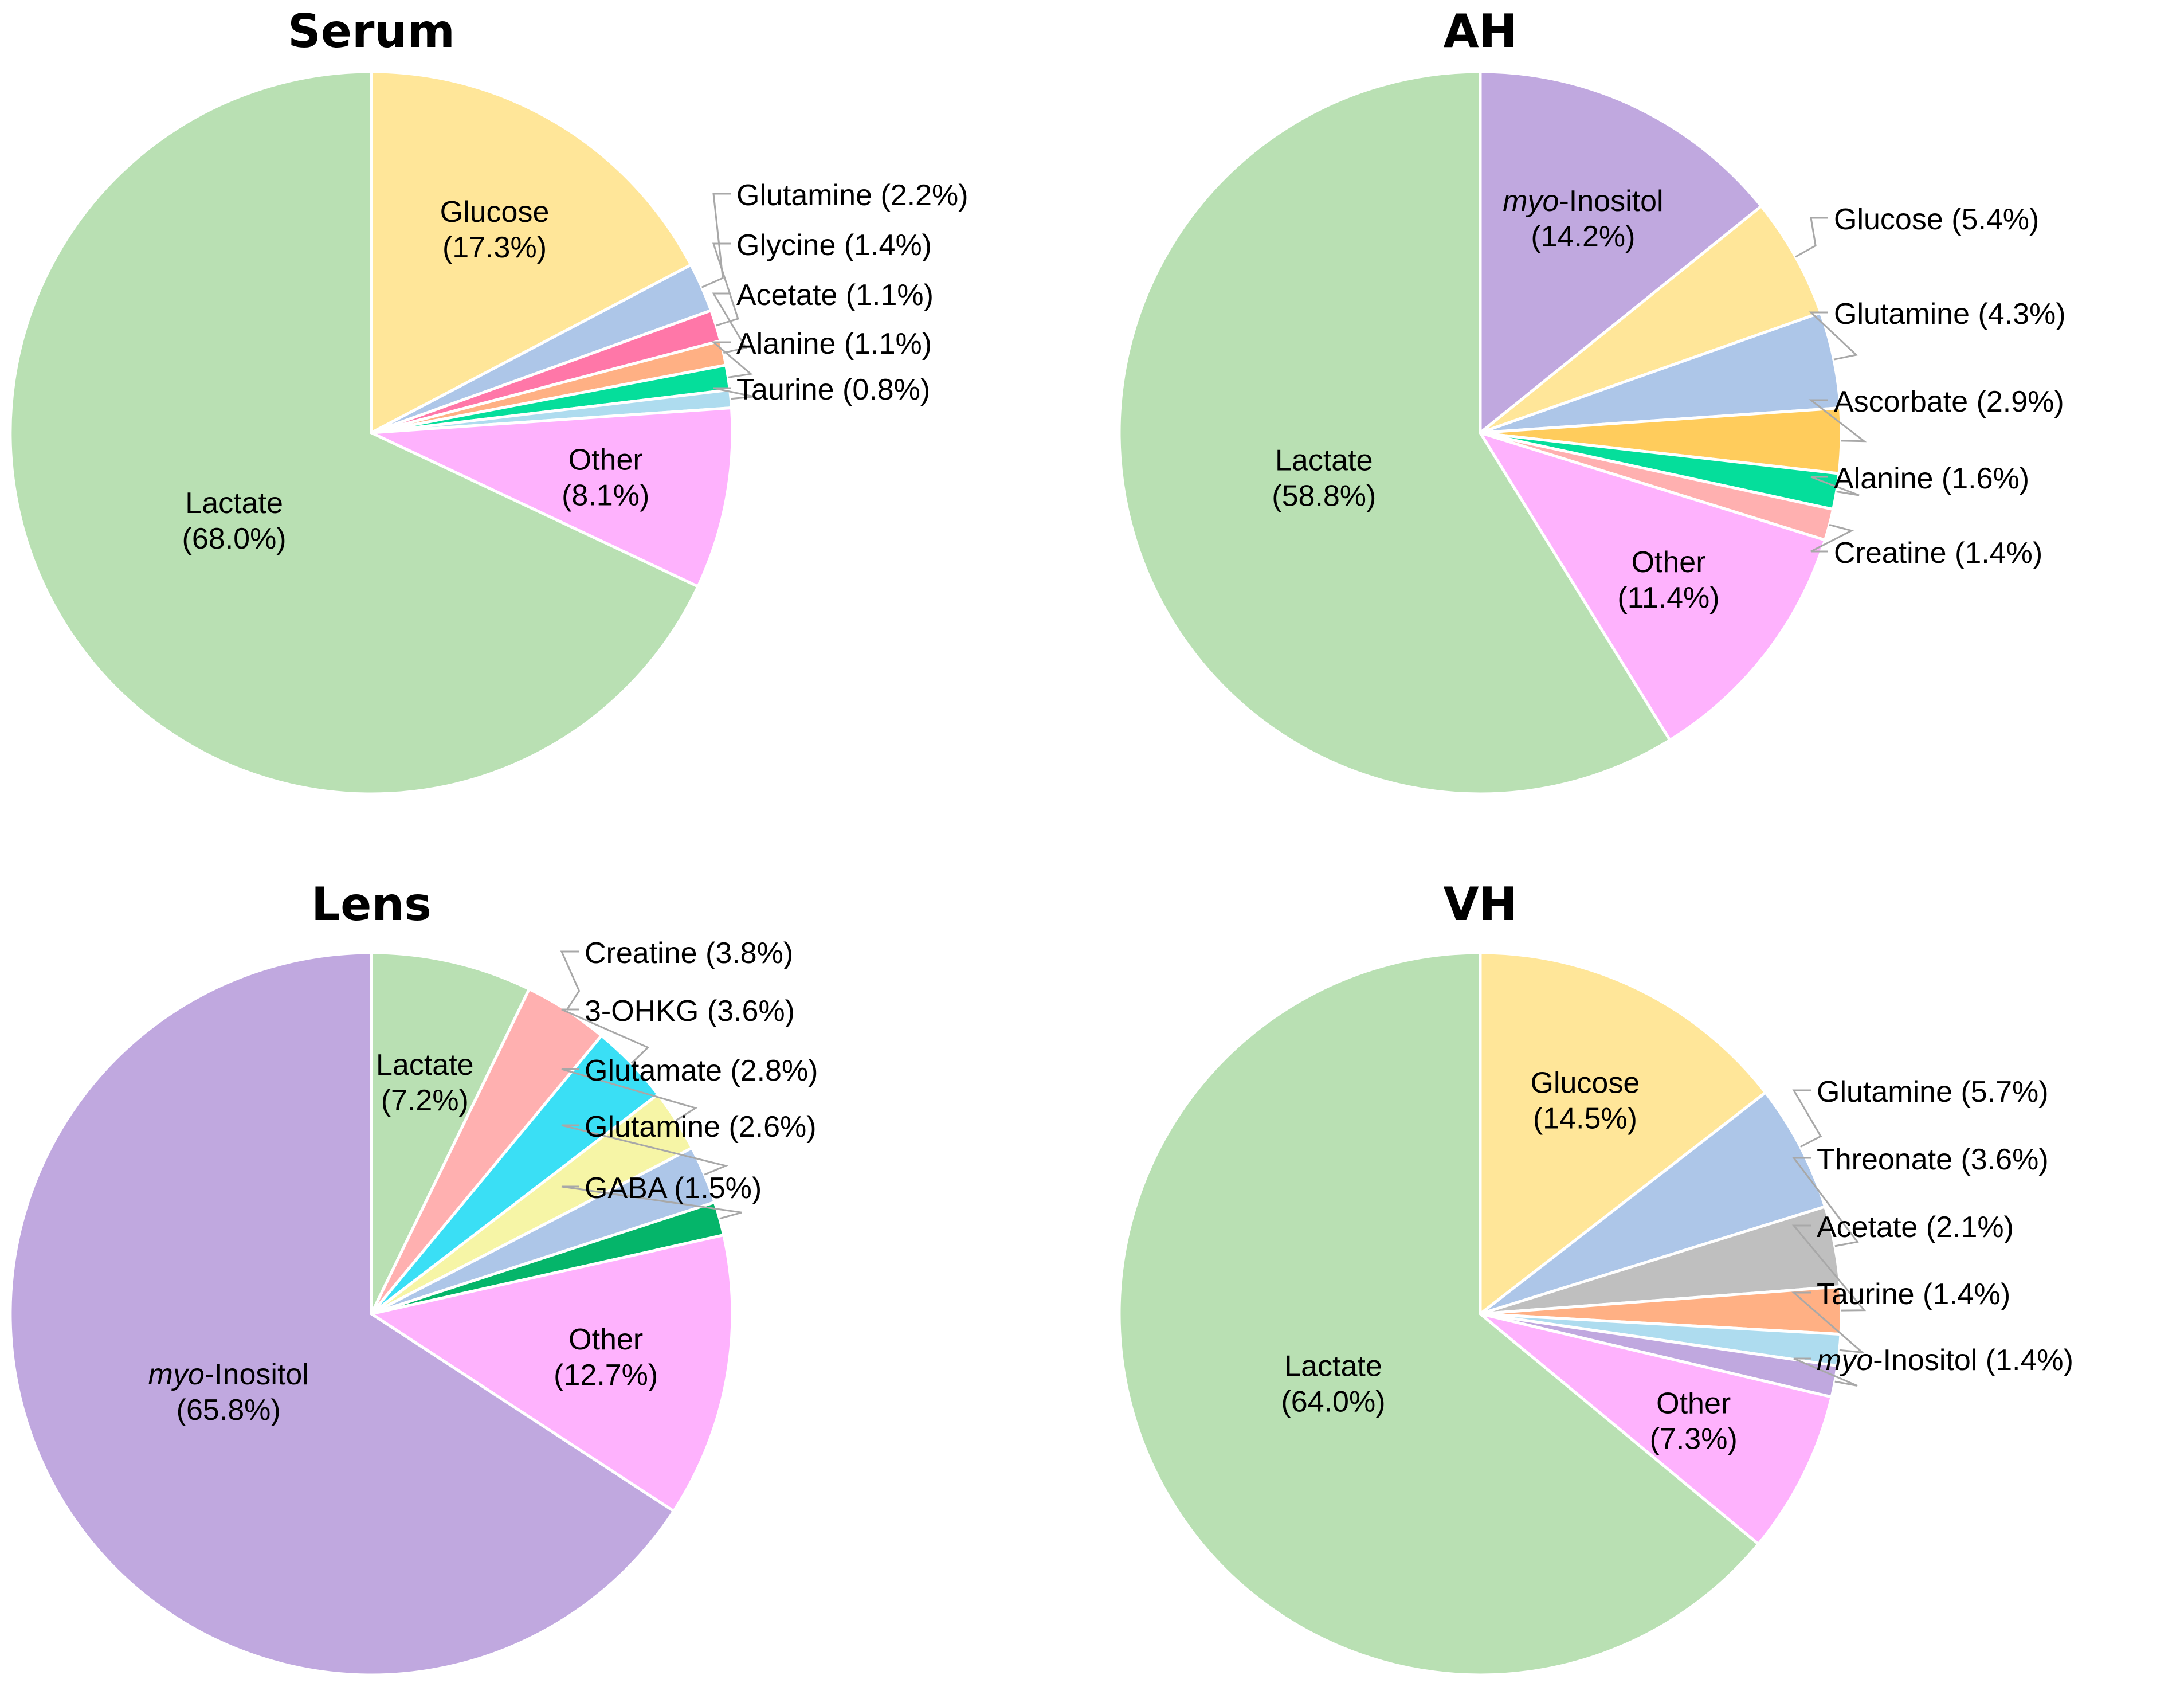 This screenshot has width=2184, height=1683. I want to click on serum-leader-acetate, so click(729, 323).